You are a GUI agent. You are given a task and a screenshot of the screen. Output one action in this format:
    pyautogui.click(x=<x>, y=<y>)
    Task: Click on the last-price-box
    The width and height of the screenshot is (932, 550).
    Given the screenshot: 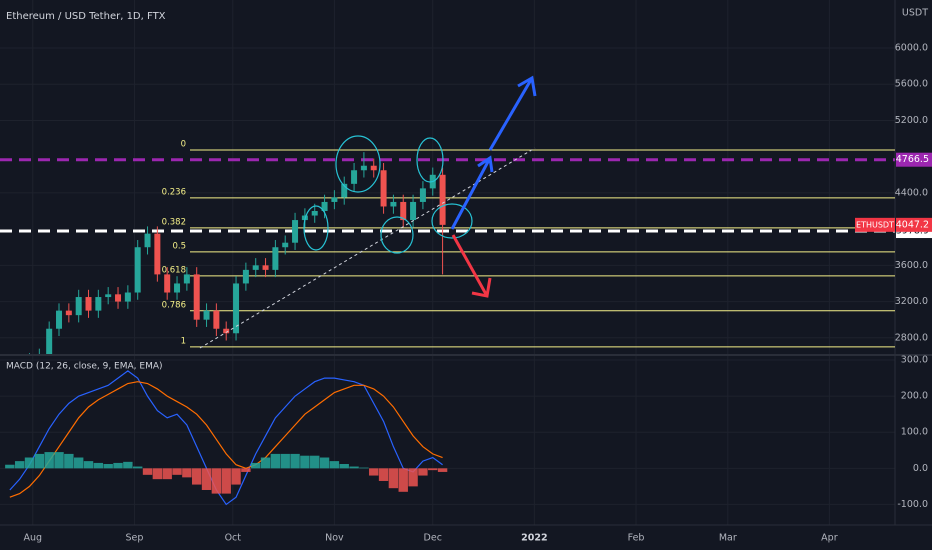 What is the action you would take?
    pyautogui.click(x=914, y=224)
    